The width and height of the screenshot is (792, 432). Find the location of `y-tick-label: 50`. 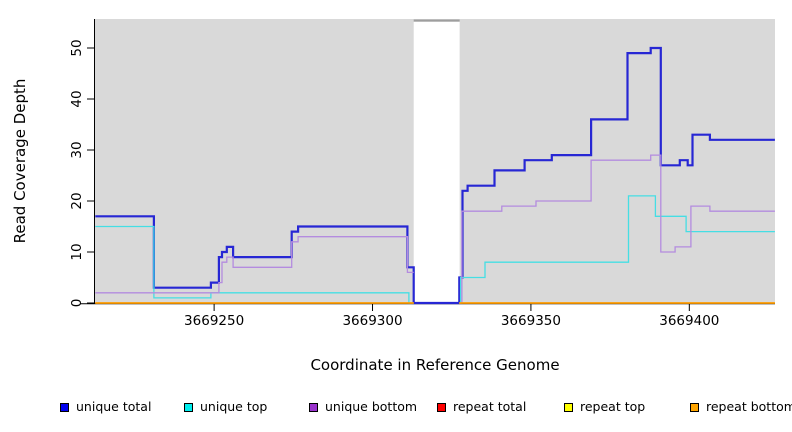

y-tick-label: 50 is located at coordinates (77, 48).